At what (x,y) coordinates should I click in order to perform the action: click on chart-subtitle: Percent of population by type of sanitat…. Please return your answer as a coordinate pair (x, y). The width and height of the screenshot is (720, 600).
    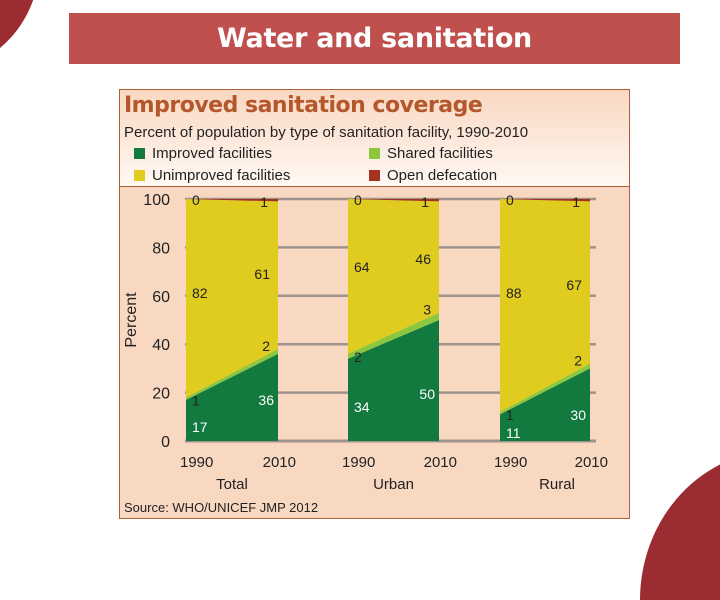
    Looking at the image, I should click on (326, 132).